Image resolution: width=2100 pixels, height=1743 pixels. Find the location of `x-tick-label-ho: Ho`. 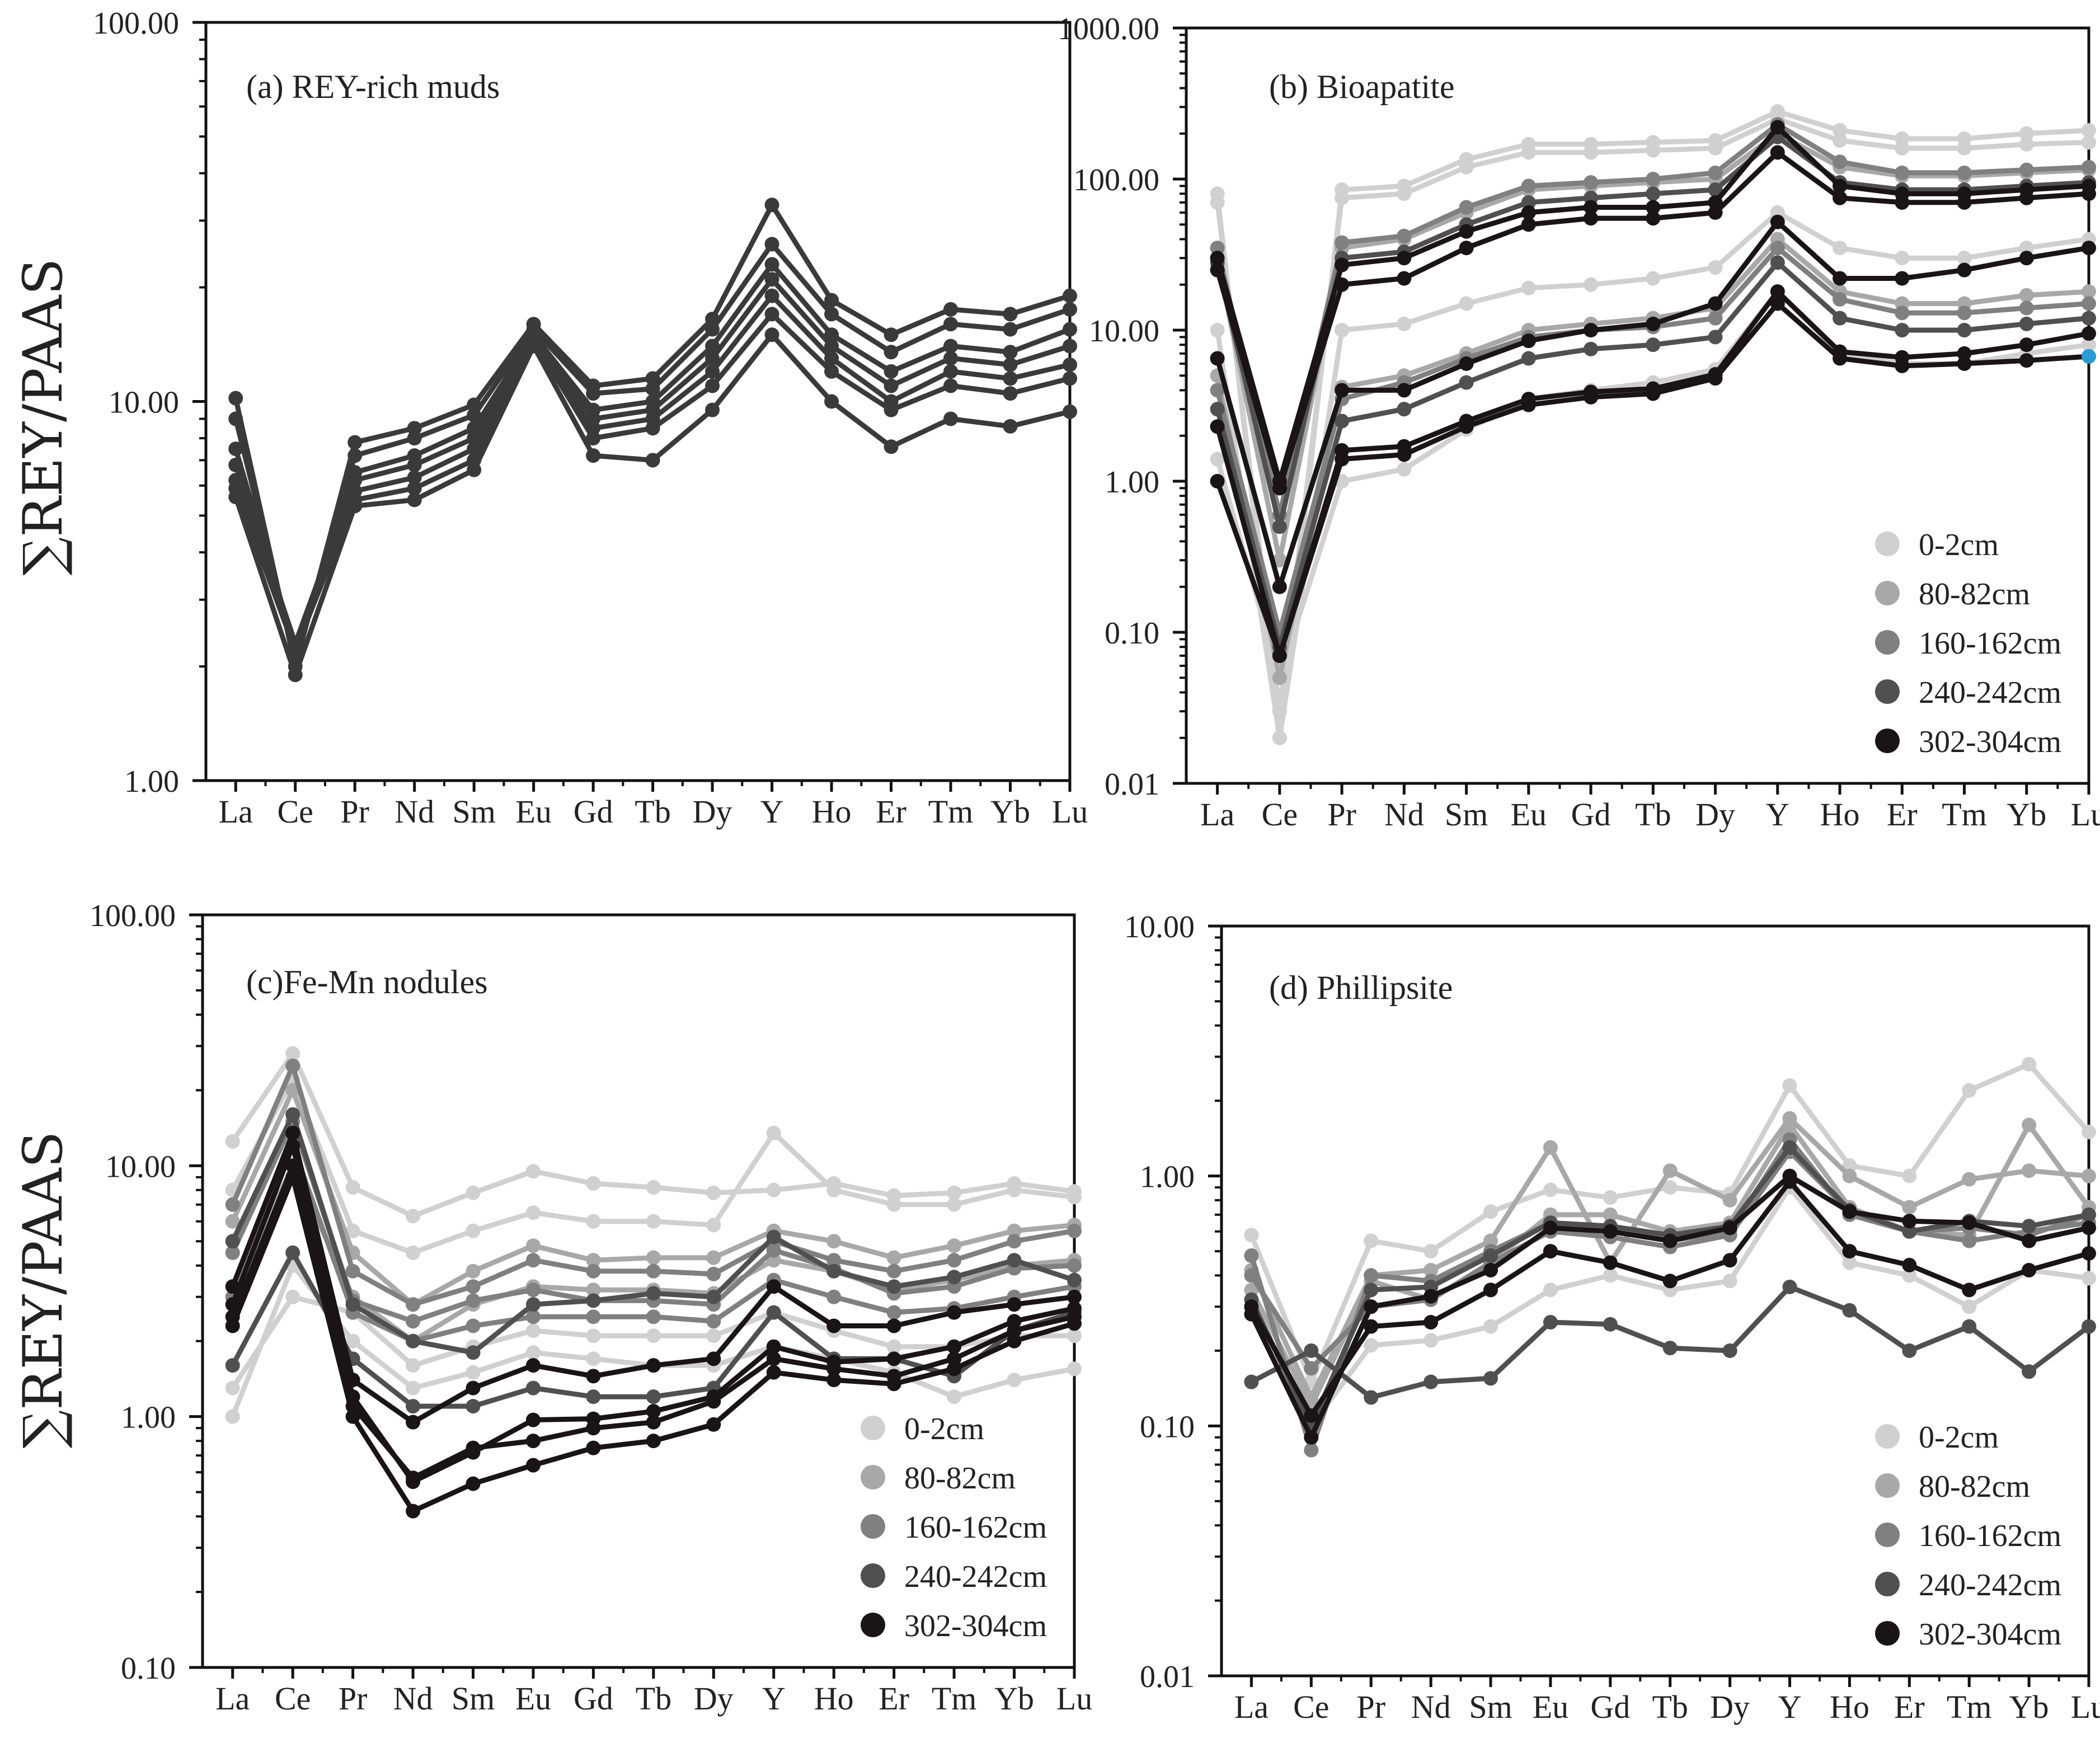

x-tick-label-ho: Ho is located at coordinates (1840, 814).